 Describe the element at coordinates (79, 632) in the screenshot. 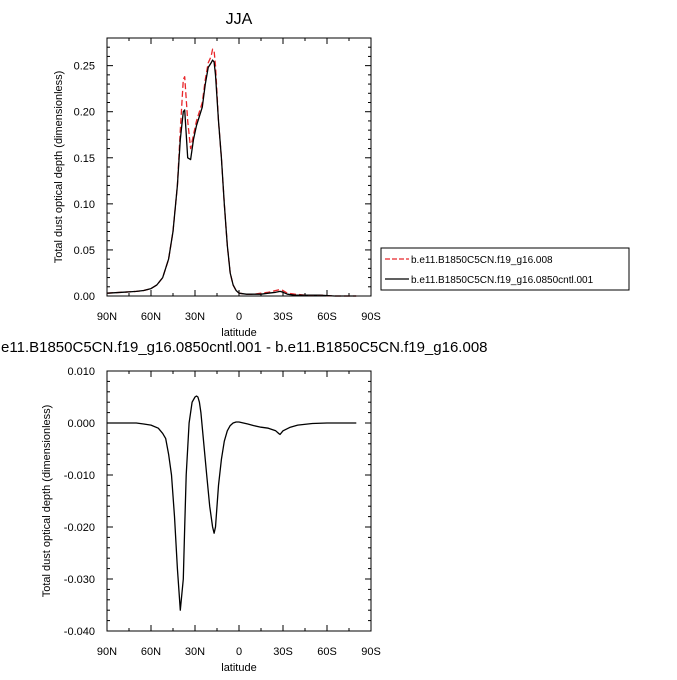

I see `y-tick-label: -0.040` at that location.